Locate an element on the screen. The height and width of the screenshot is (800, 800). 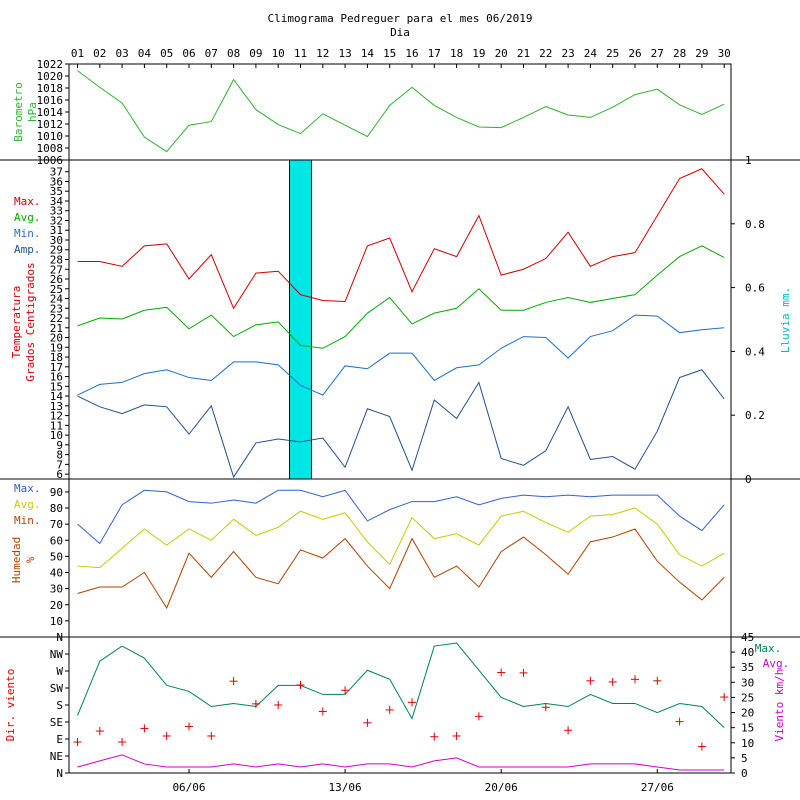
temp-tick-label: 26 is located at coordinates (56, 279).